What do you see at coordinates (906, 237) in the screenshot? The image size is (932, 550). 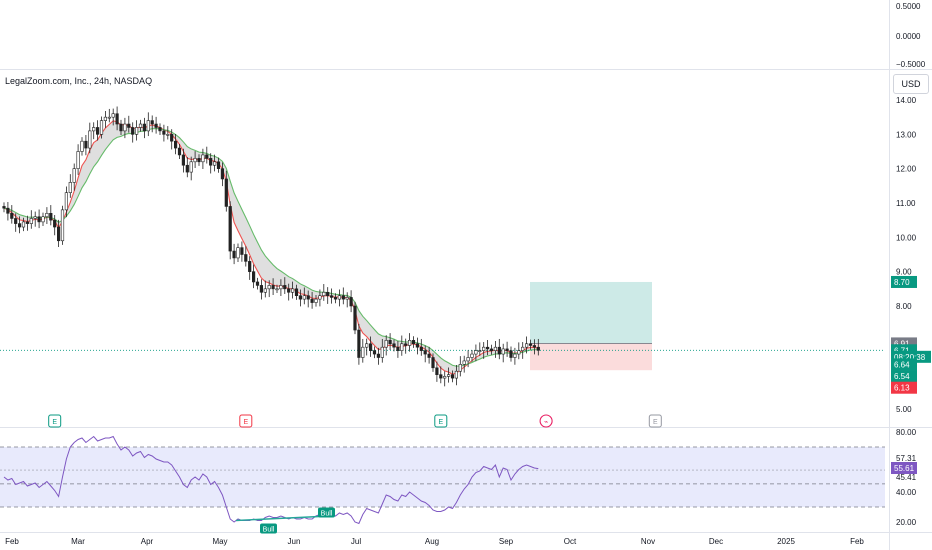 I see `price-tick-label: 10.00` at bounding box center [906, 237].